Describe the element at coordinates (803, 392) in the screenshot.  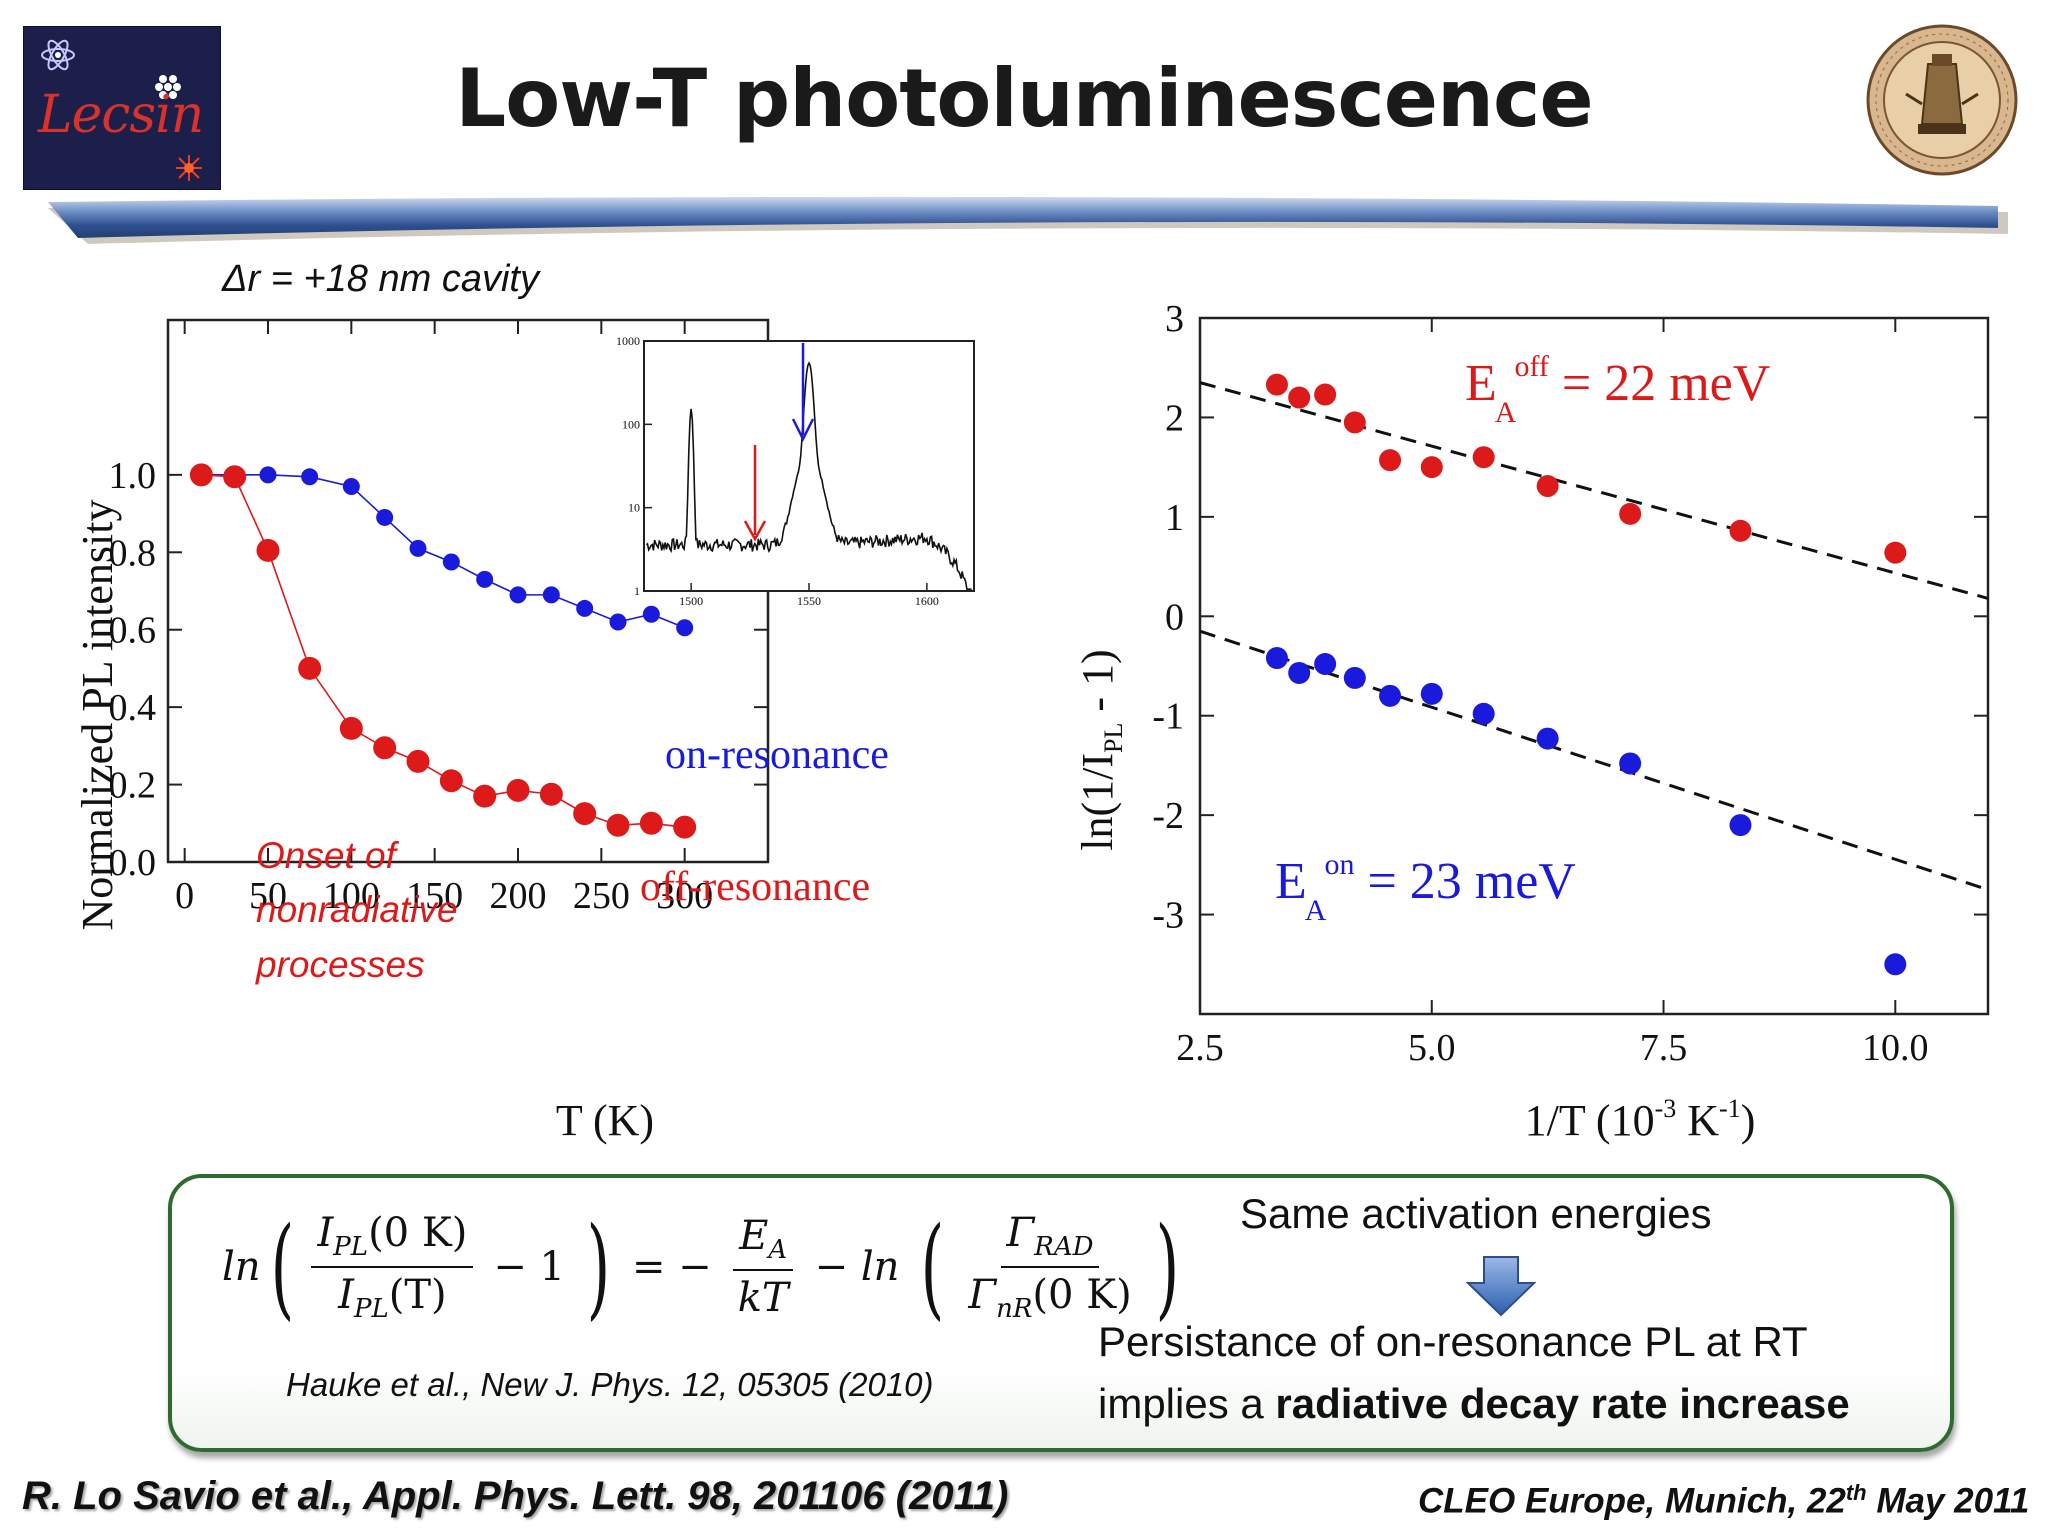
I see `blue-arrow-icon` at that location.